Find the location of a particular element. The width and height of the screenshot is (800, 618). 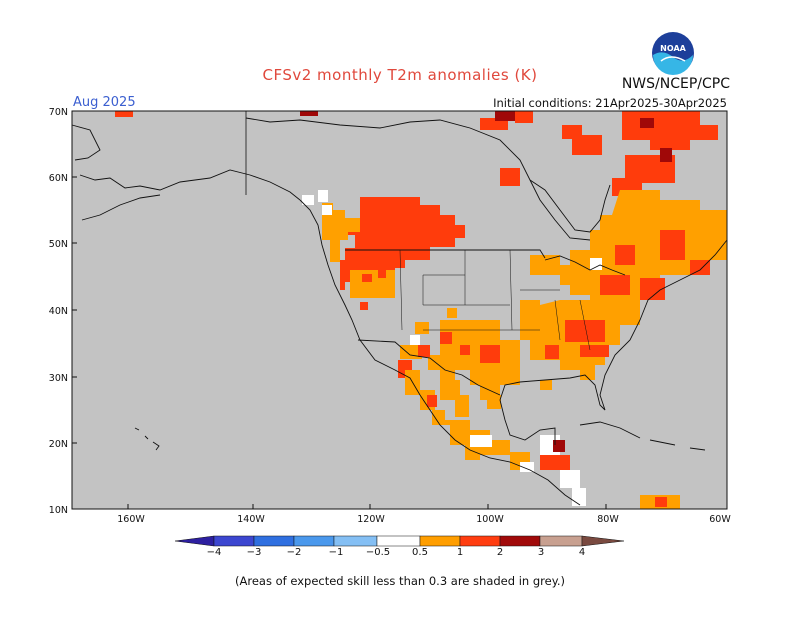

colorbar-label: −3 is located at coordinates (254, 552).